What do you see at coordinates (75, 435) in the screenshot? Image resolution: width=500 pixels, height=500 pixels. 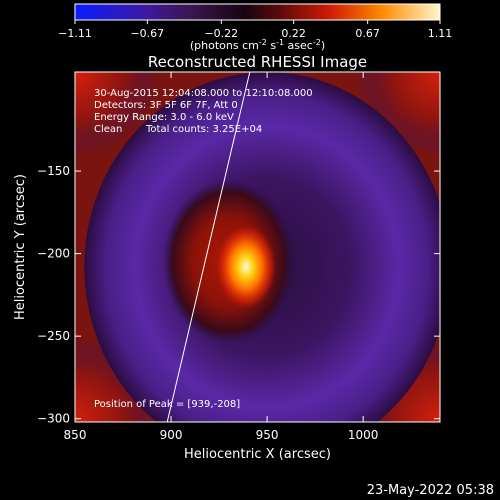 I see `x-tick-label: 850` at bounding box center [75, 435].